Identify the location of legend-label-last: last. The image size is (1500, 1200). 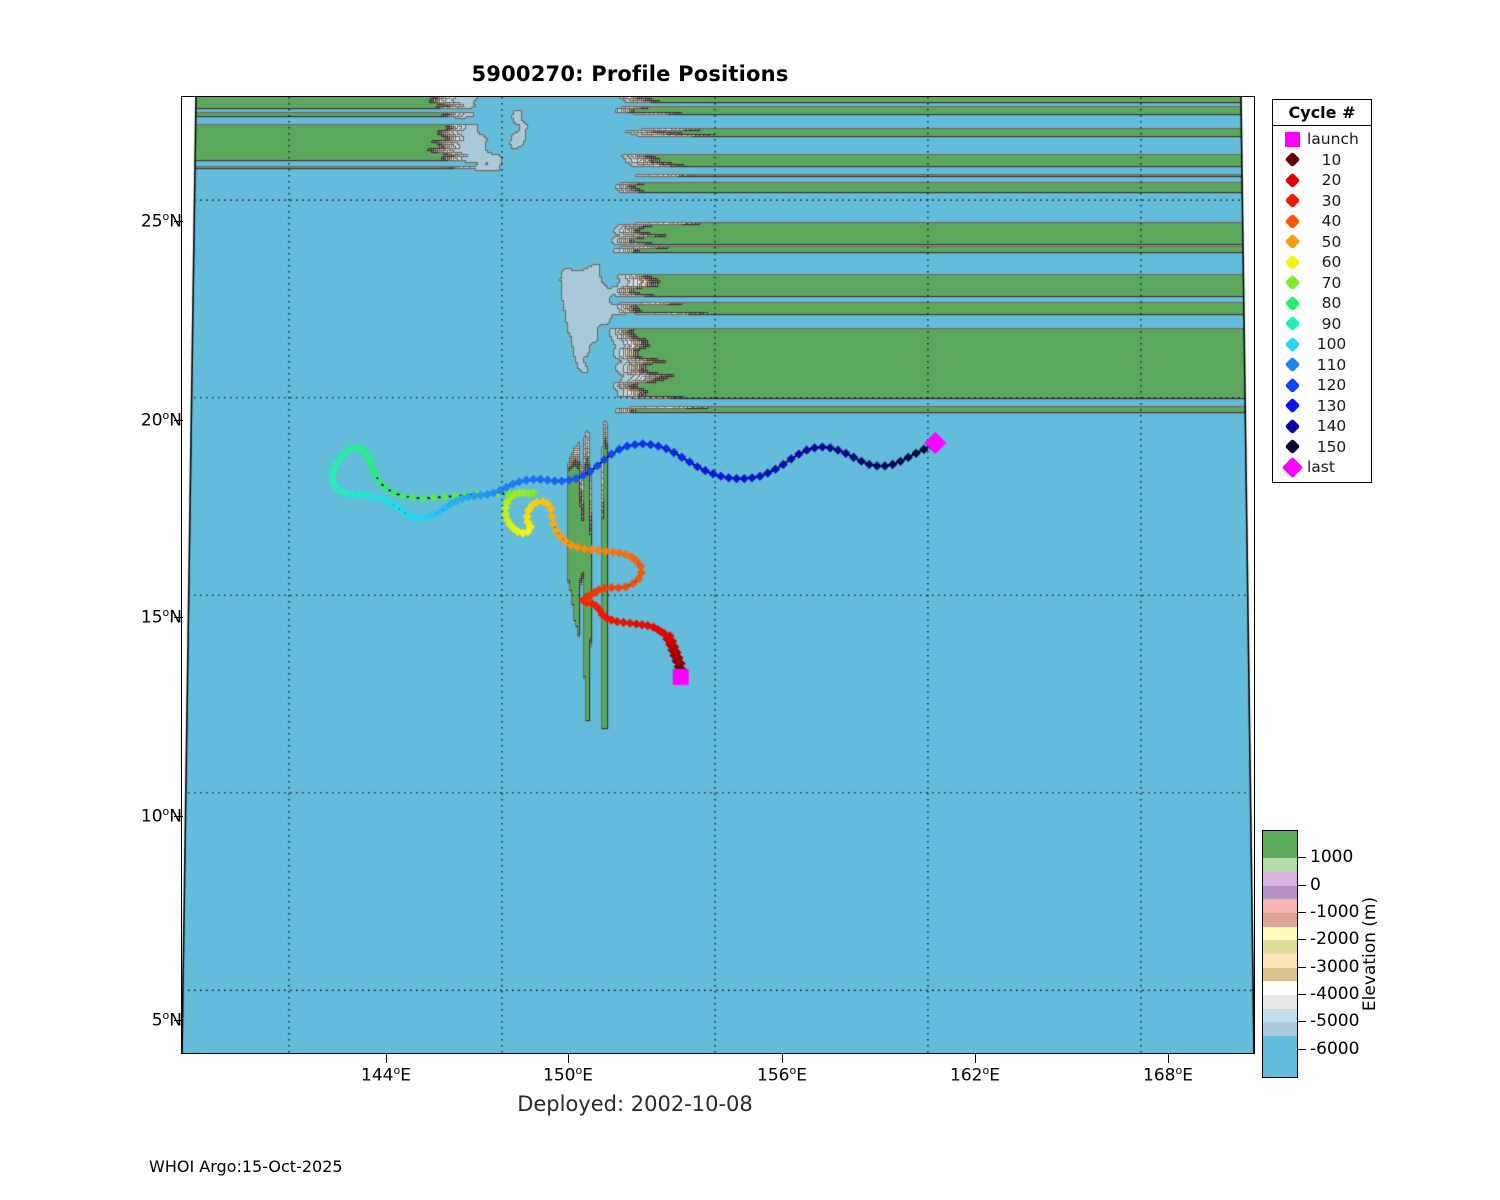
(1321, 467).